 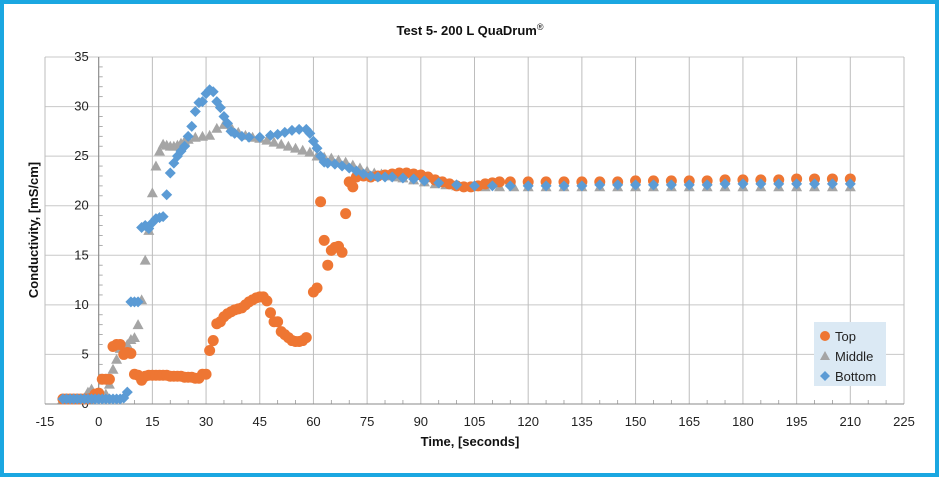 What do you see at coordinates (81, 205) in the screenshot?
I see `y-tick-label: 20` at bounding box center [81, 205].